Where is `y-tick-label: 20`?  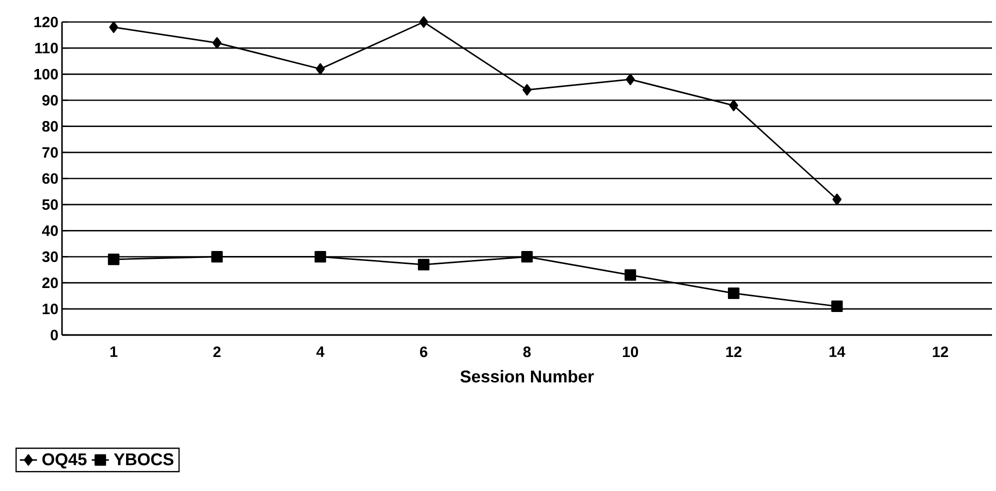
y-tick-label: 20 is located at coordinates (50, 283).